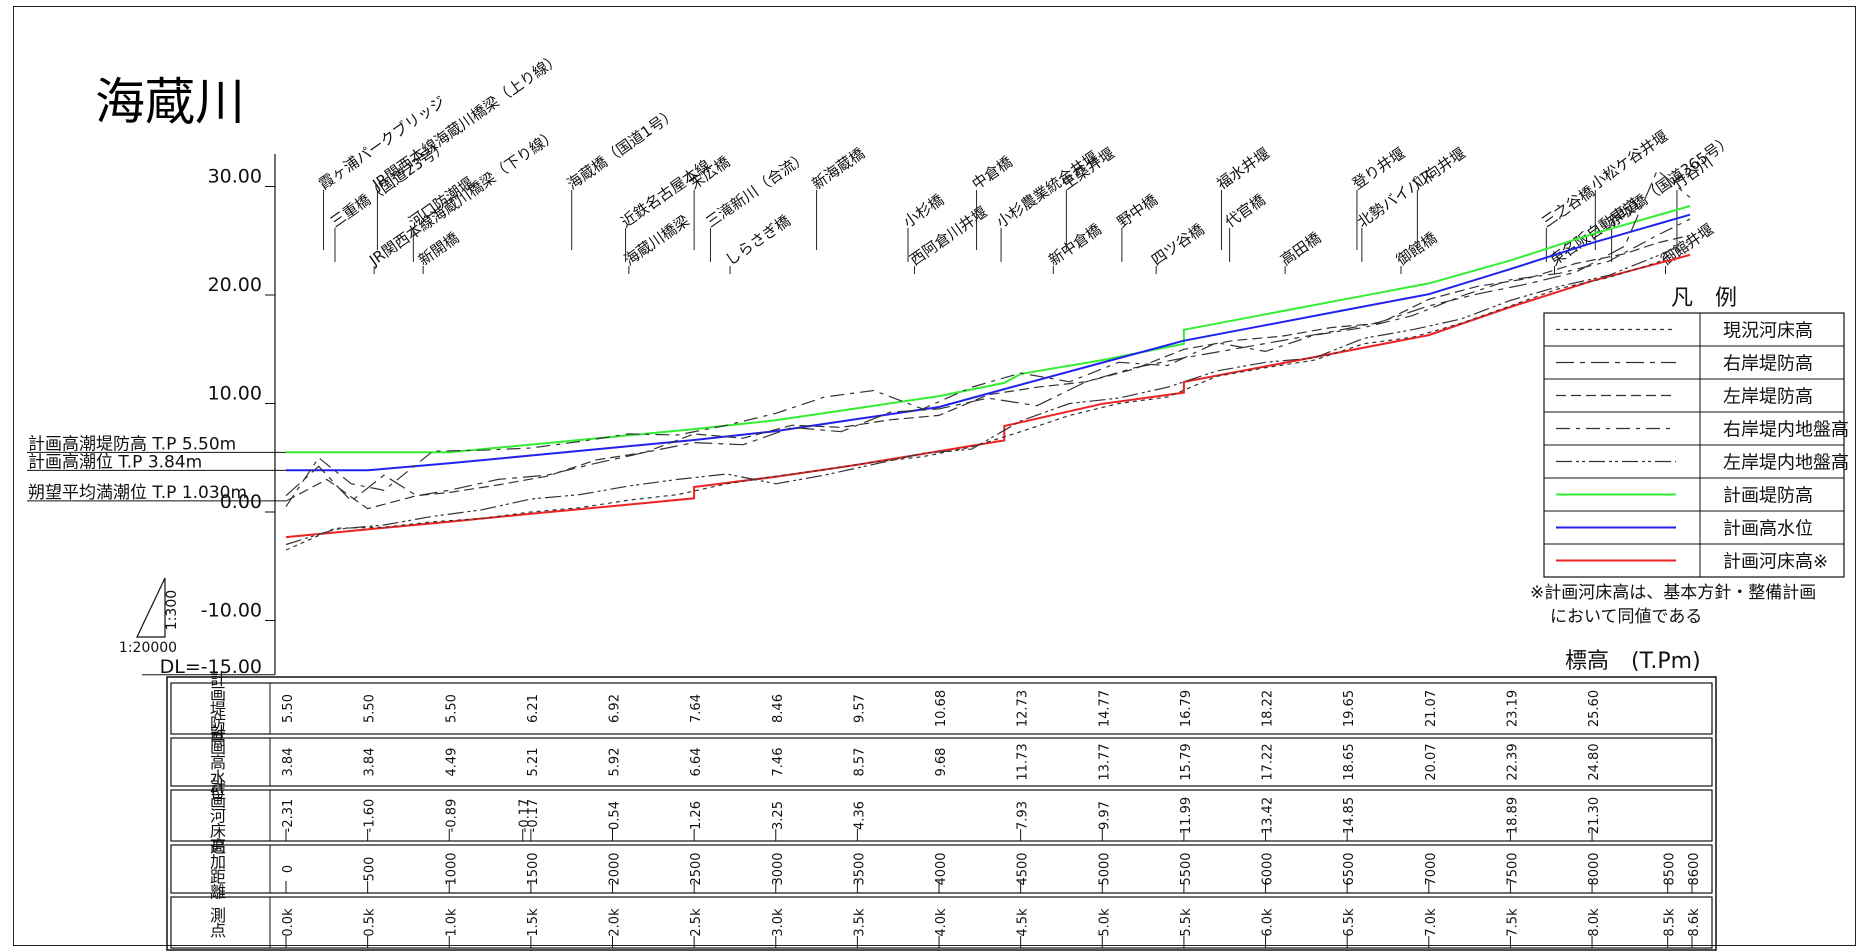 Image resolution: width=1868 pixels, height=951 pixels. I want to click on bridge-label: 御館橋, so click(1416, 249).